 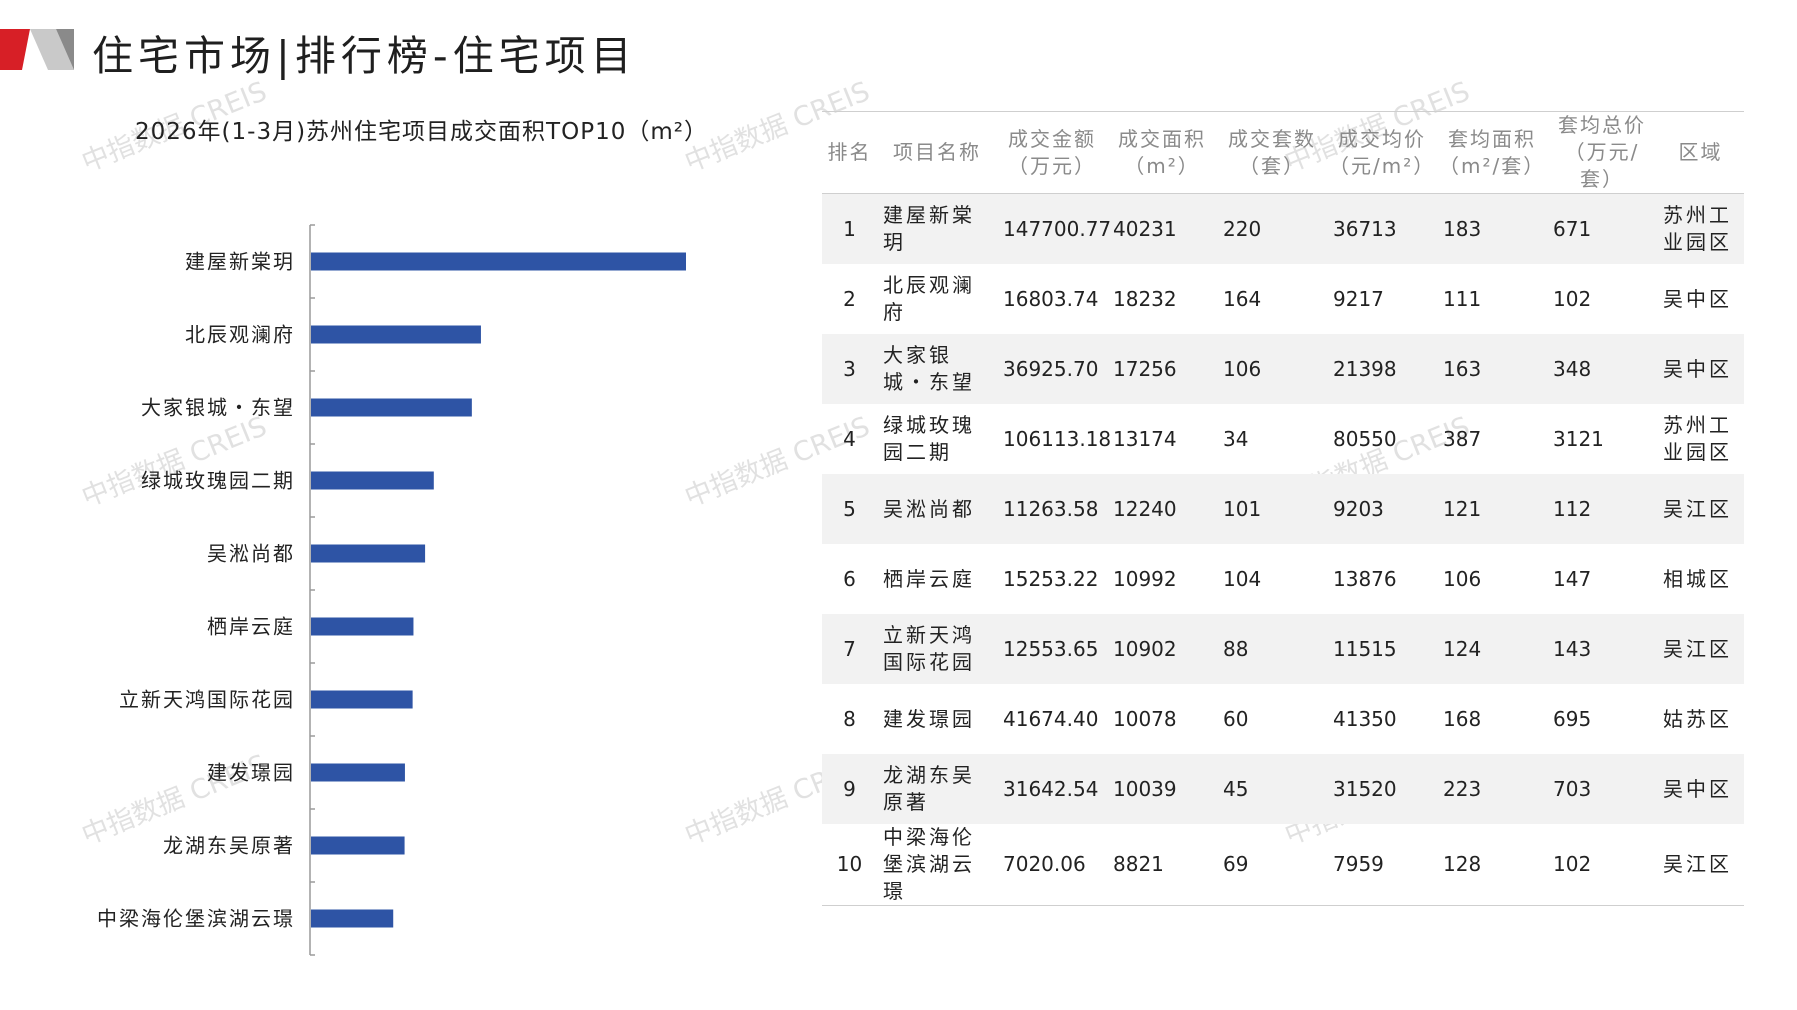 What do you see at coordinates (1272, 649) in the screenshot?
I see `table-cell: 88` at bounding box center [1272, 649].